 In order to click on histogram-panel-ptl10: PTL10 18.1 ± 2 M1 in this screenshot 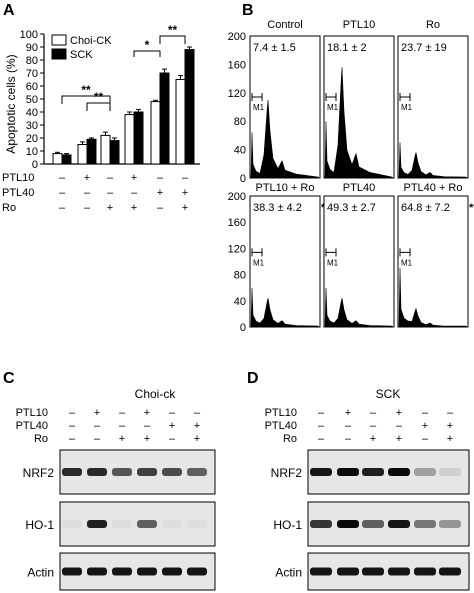, I will do `click(359, 99)`.